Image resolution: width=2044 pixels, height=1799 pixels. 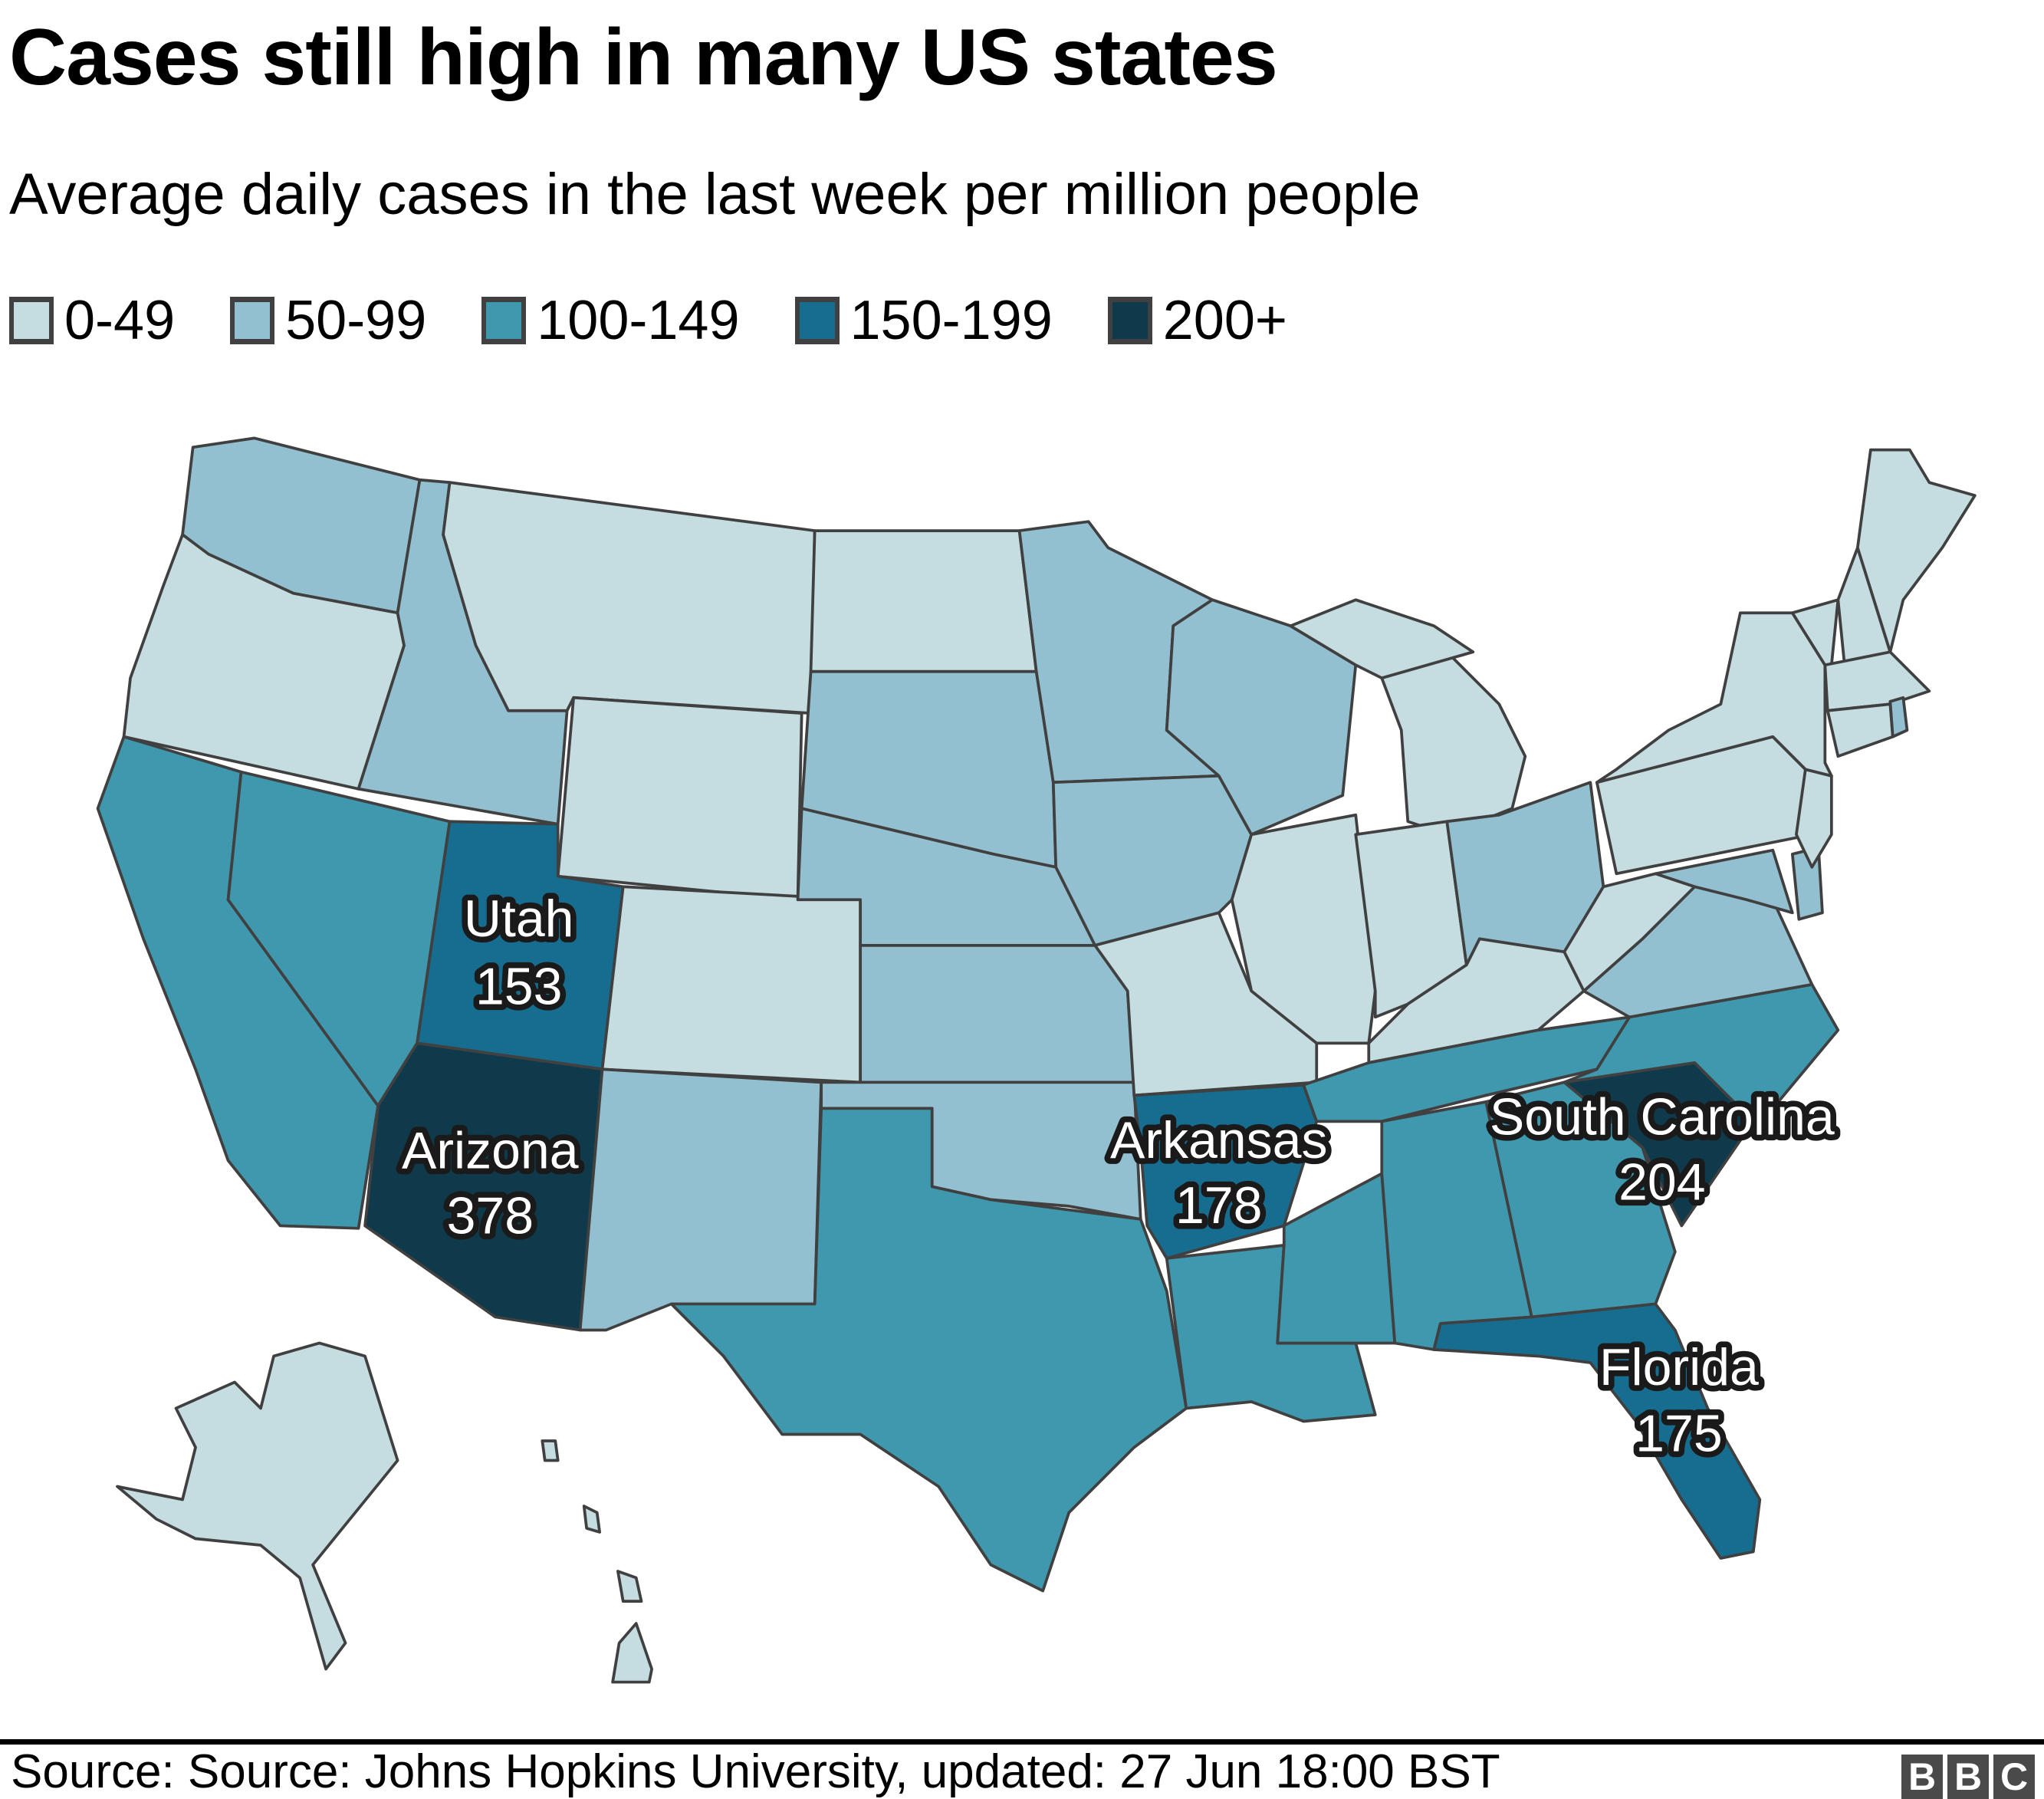 I want to click on legend-item-0-49: 0-49, so click(x=92, y=320).